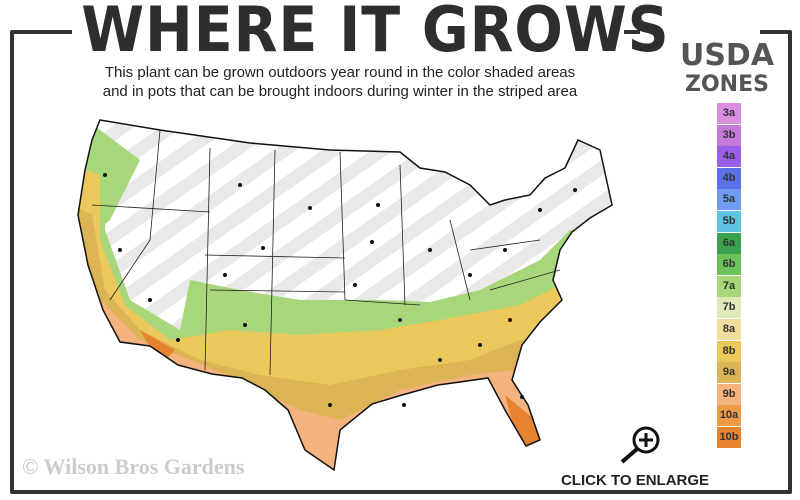 The height and width of the screenshot is (500, 800). What do you see at coordinates (729, 437) in the screenshot?
I see `legend-zone-10b: 10b` at bounding box center [729, 437].